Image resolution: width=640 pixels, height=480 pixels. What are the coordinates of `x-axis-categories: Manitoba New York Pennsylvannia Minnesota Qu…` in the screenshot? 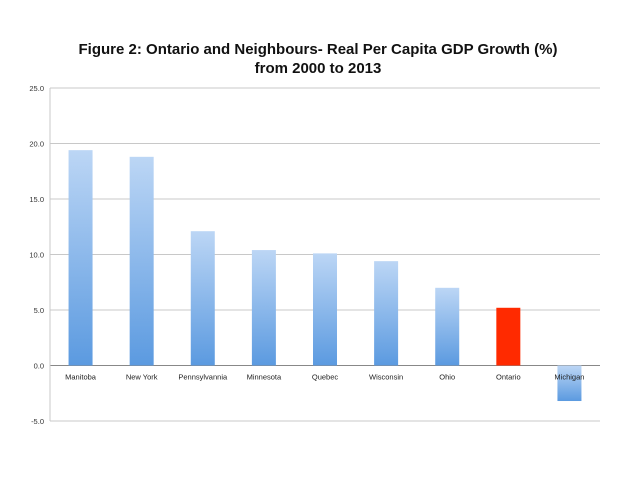 It's located at (324, 377).